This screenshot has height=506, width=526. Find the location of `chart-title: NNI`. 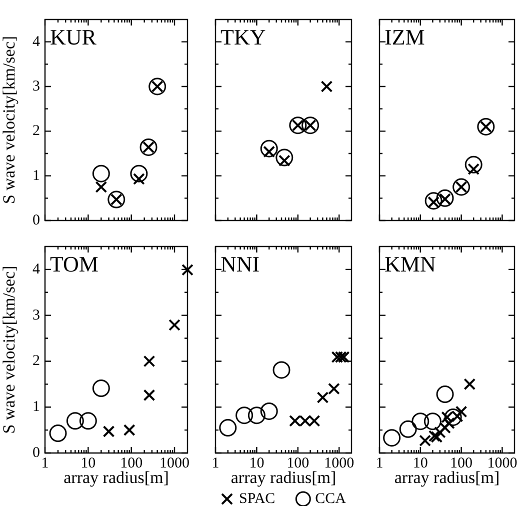

chart-title: NNI is located at coordinates (240, 263).